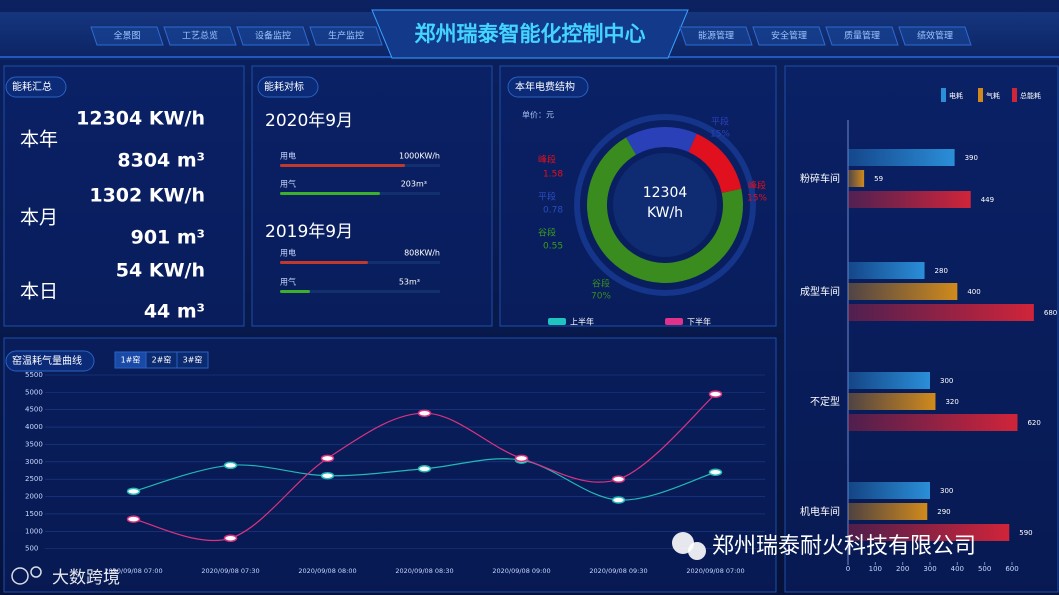  I want to click on x-tick-label: 2020/09/08 08:00, so click(327, 571).